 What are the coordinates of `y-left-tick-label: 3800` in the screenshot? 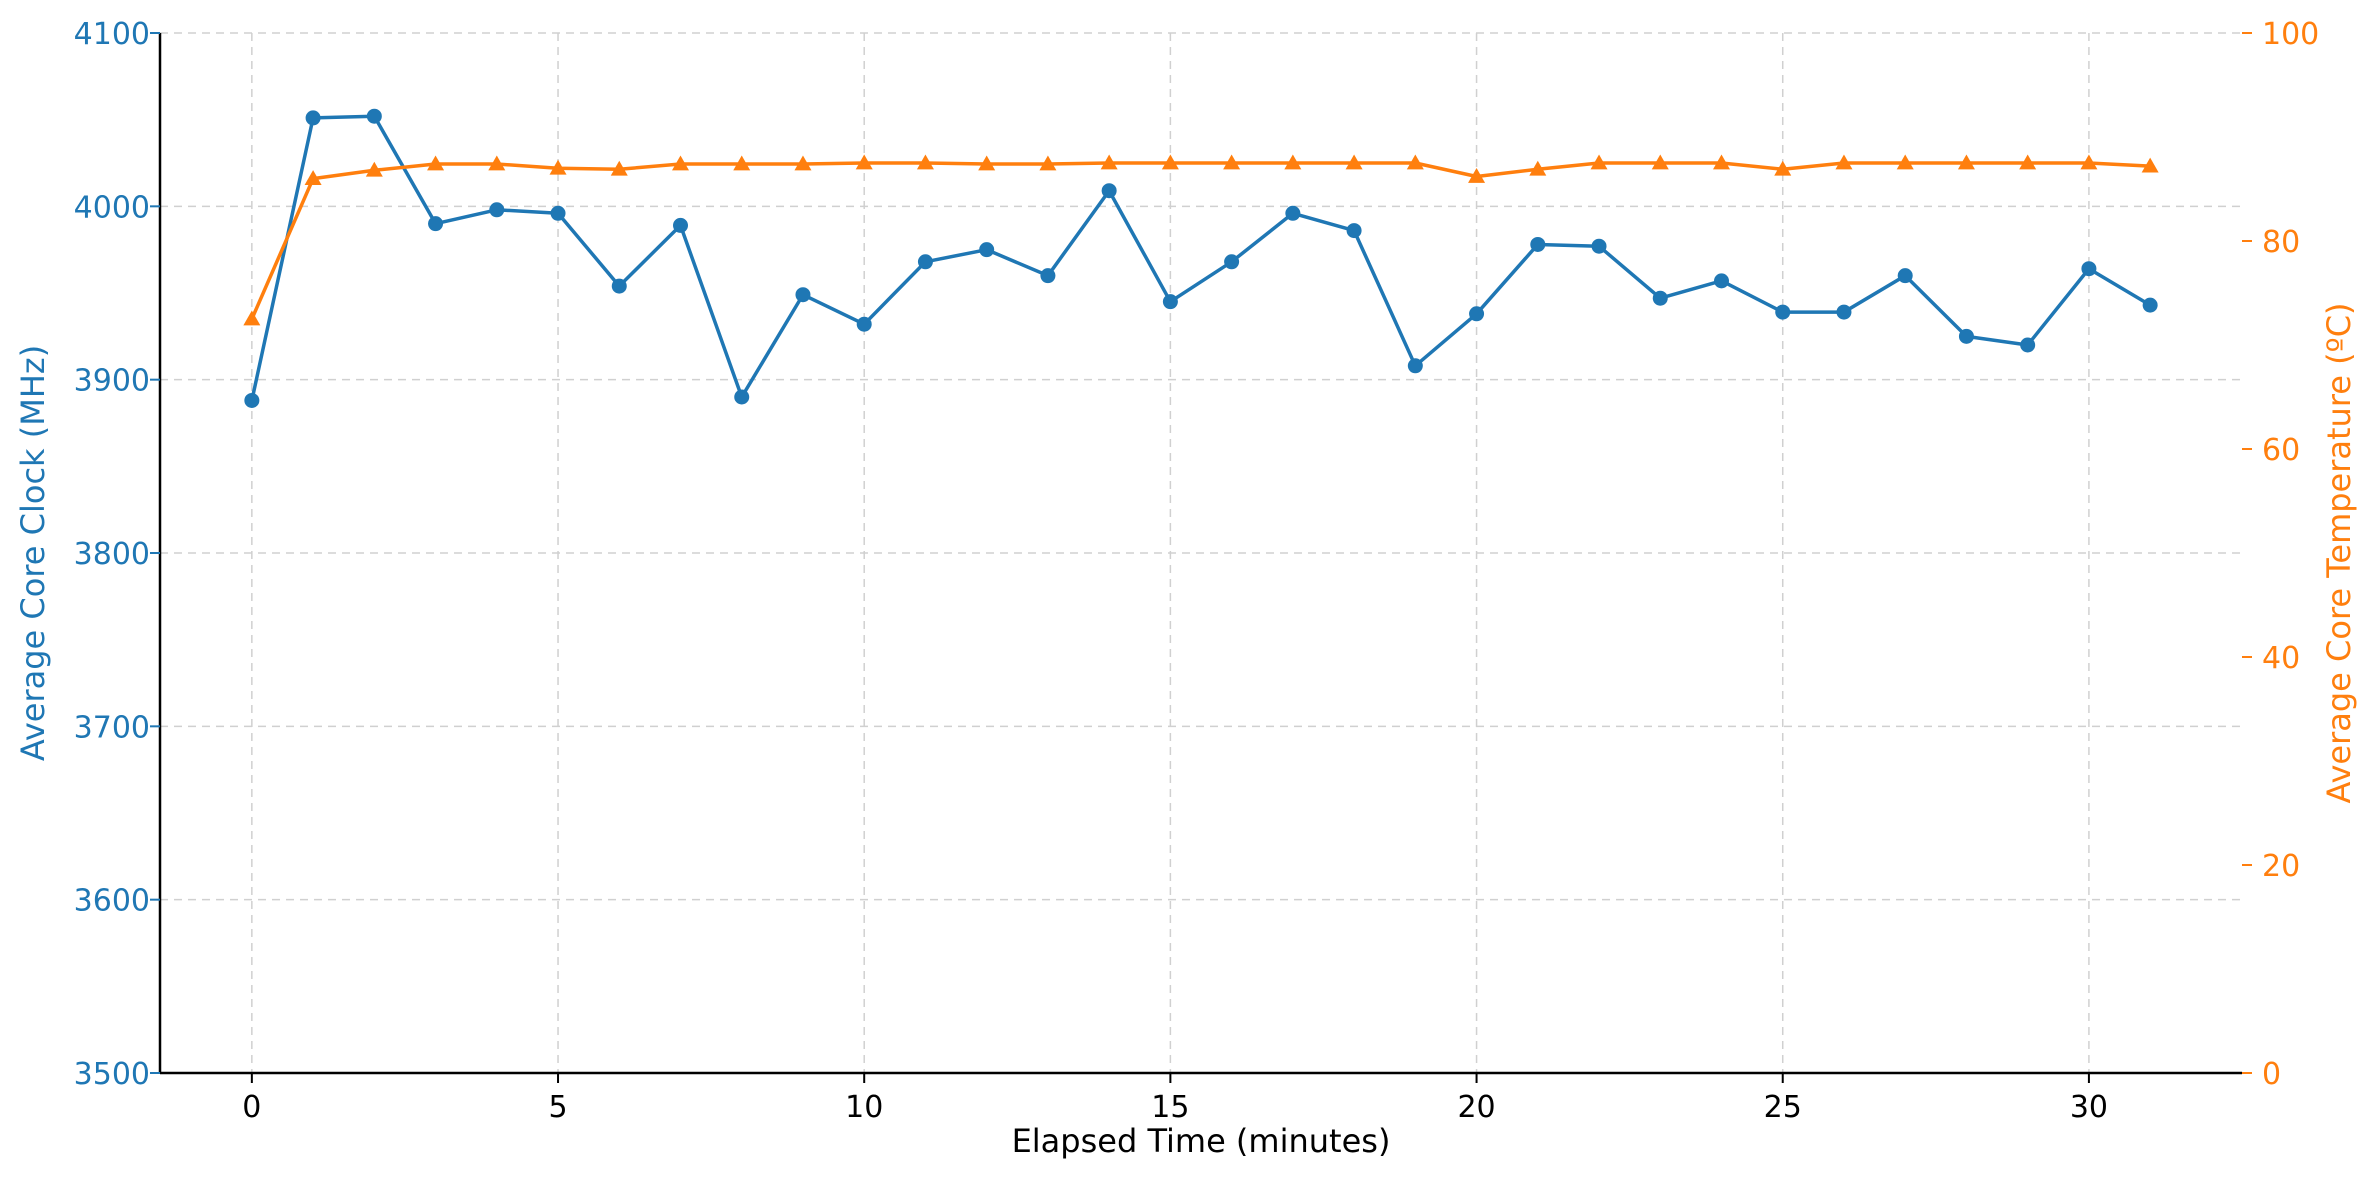 It's located at (112, 554).